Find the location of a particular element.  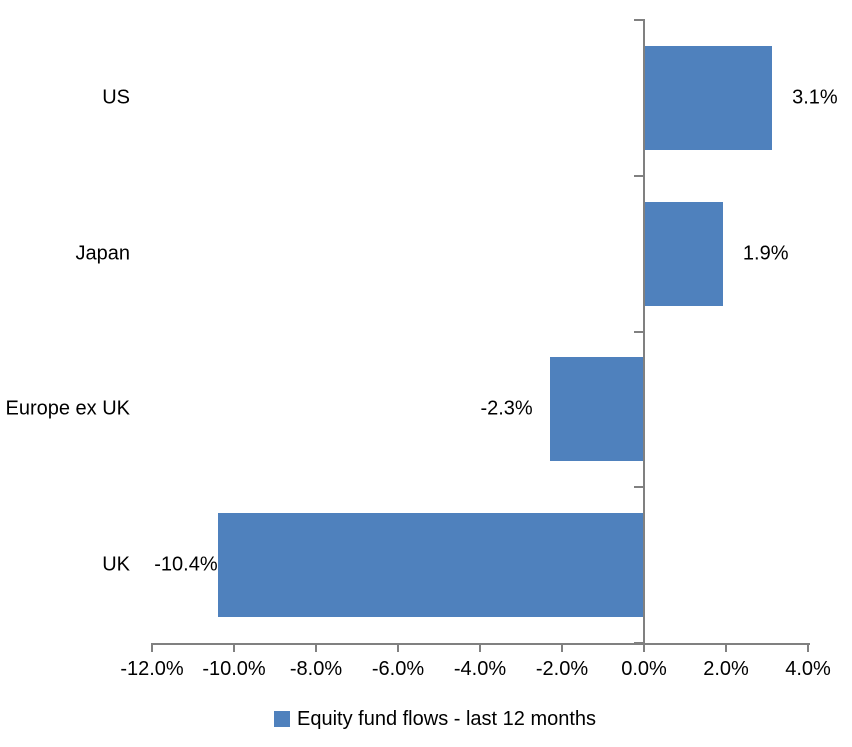

x-tick-label: 2.0% is located at coordinates (726, 669).